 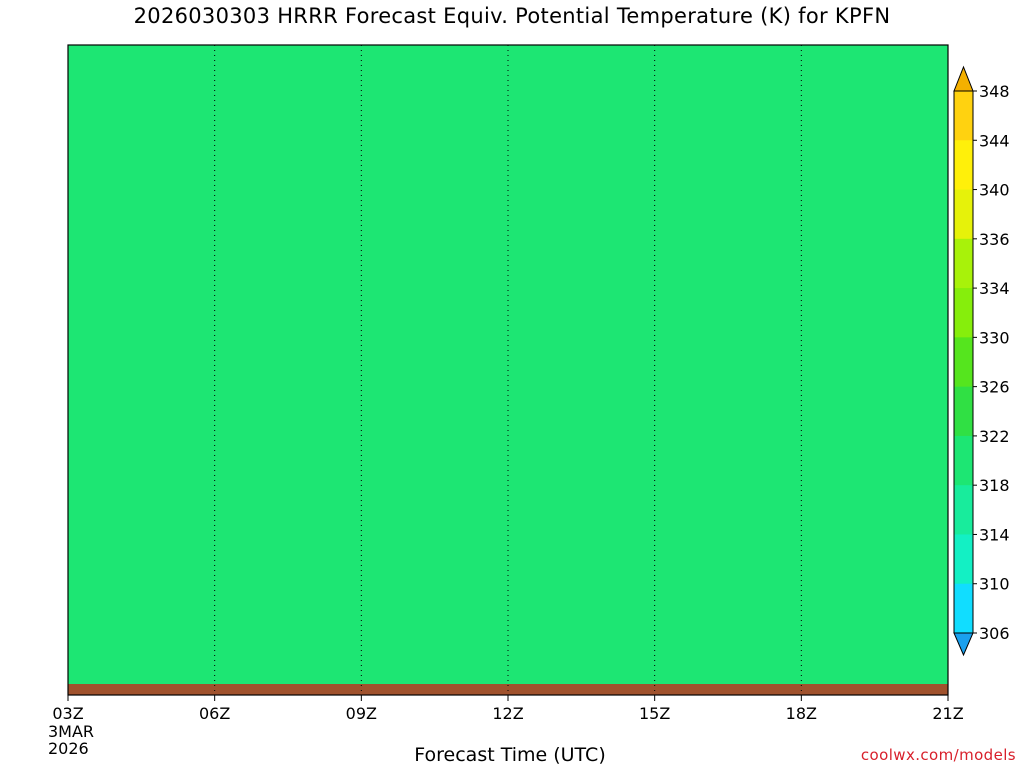 I want to click on x-tick-label: 18Z, so click(x=801, y=713).